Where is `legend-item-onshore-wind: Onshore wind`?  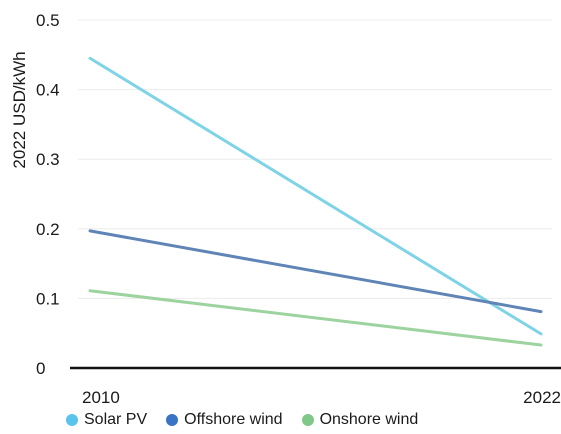
legend-item-onshore-wind: Onshore wind is located at coordinates (360, 420).